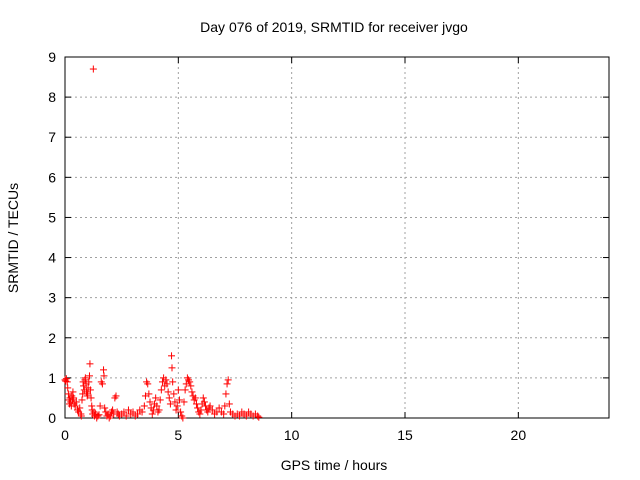 Image resolution: width=640 pixels, height=480 pixels. What do you see at coordinates (519, 435) in the screenshot?
I see `x-tick-label: 20` at bounding box center [519, 435].